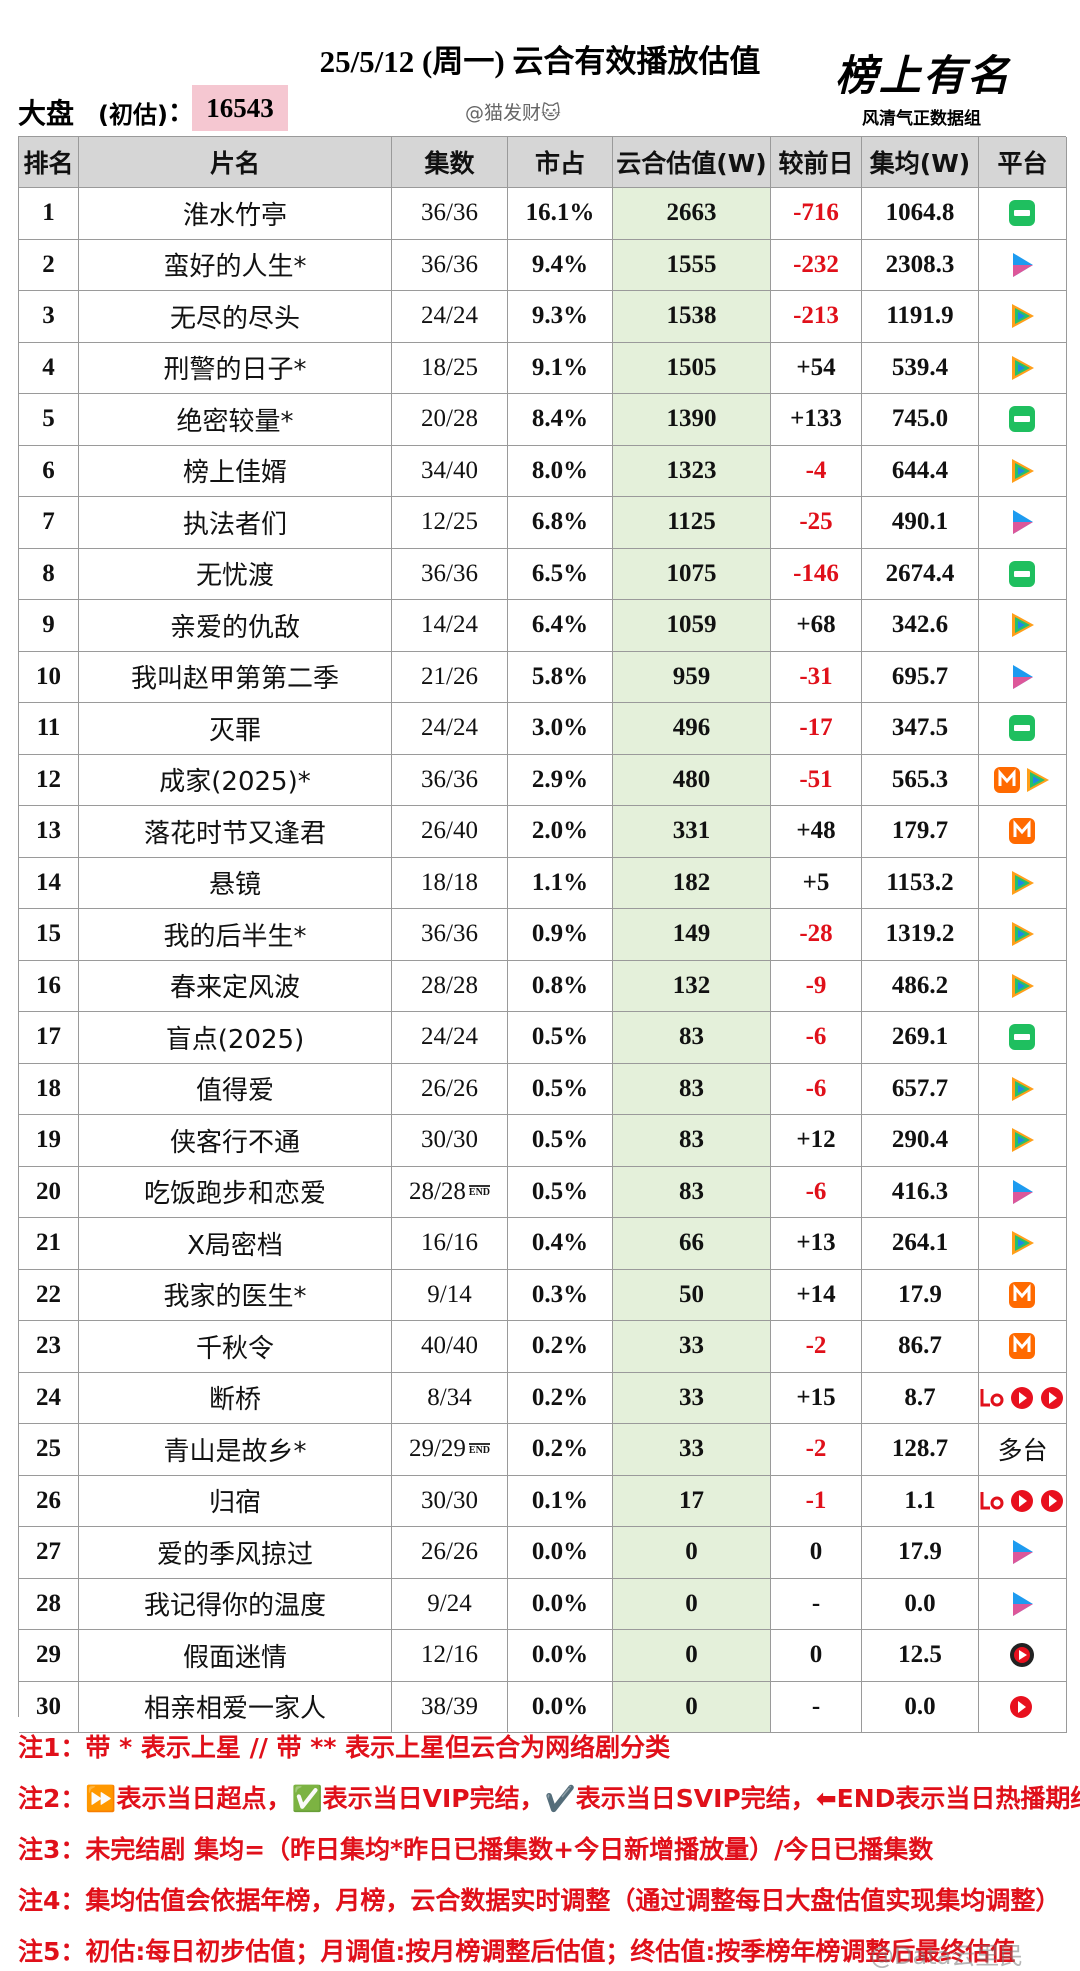 The image size is (1080, 1971). What do you see at coordinates (49, 1347) in the screenshot?
I see `table-cell: 23` at bounding box center [49, 1347].